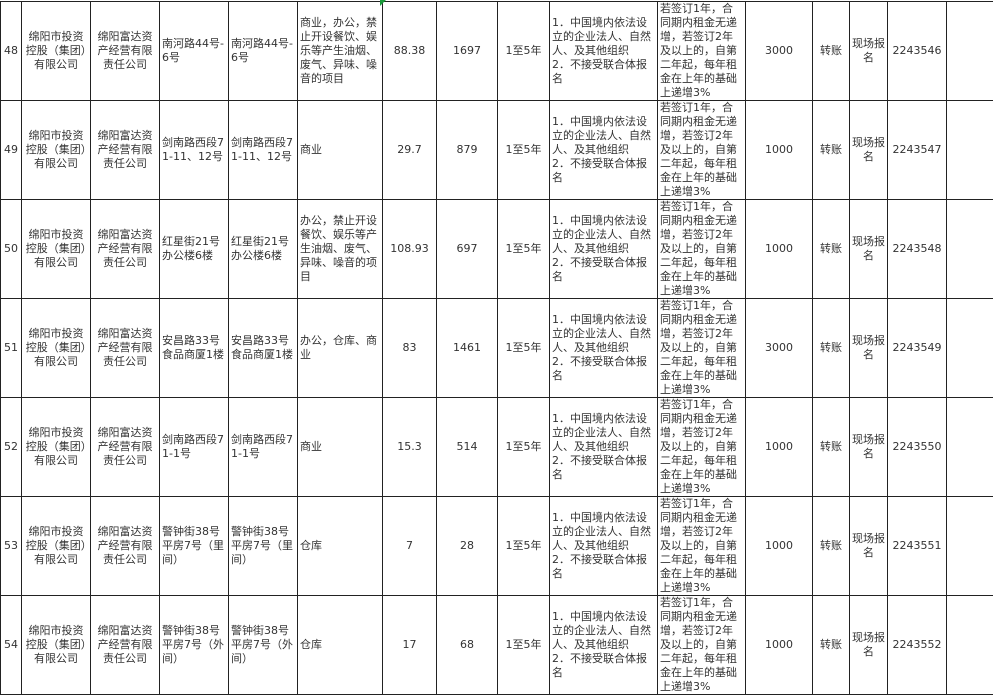  What do you see at coordinates (263, 546) in the screenshot?
I see `location-cell: 警钟街38号平房7号（里间）` at bounding box center [263, 546].